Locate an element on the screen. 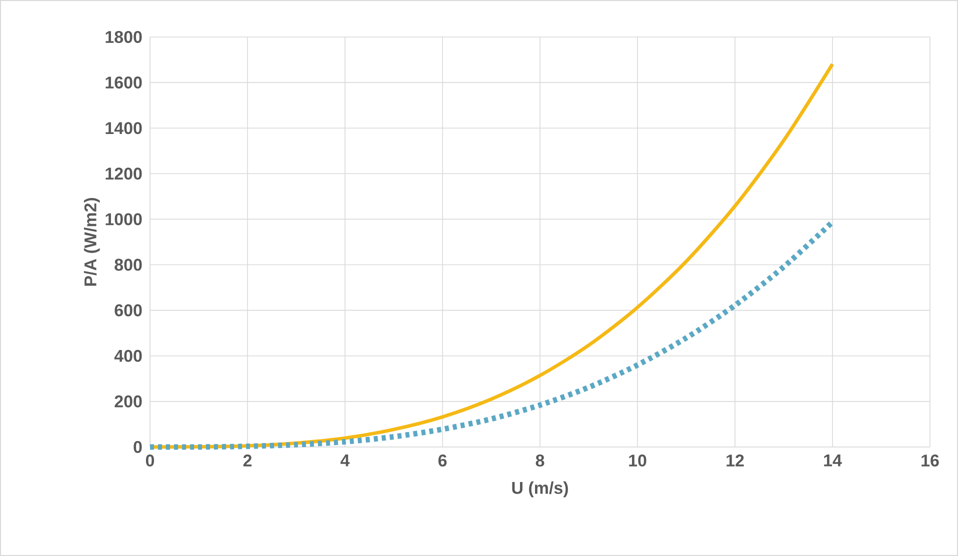  x-tick-label: 14 is located at coordinates (833, 460).